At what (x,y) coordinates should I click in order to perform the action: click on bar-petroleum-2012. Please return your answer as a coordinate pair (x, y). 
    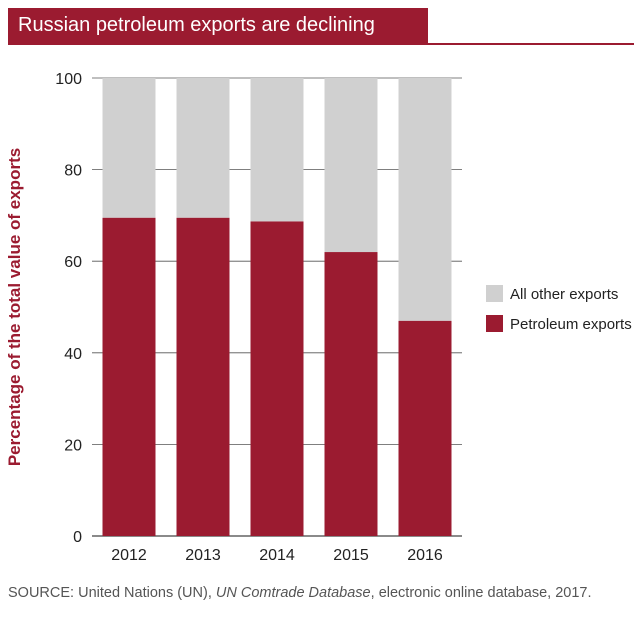
    Looking at the image, I should click on (129, 376).